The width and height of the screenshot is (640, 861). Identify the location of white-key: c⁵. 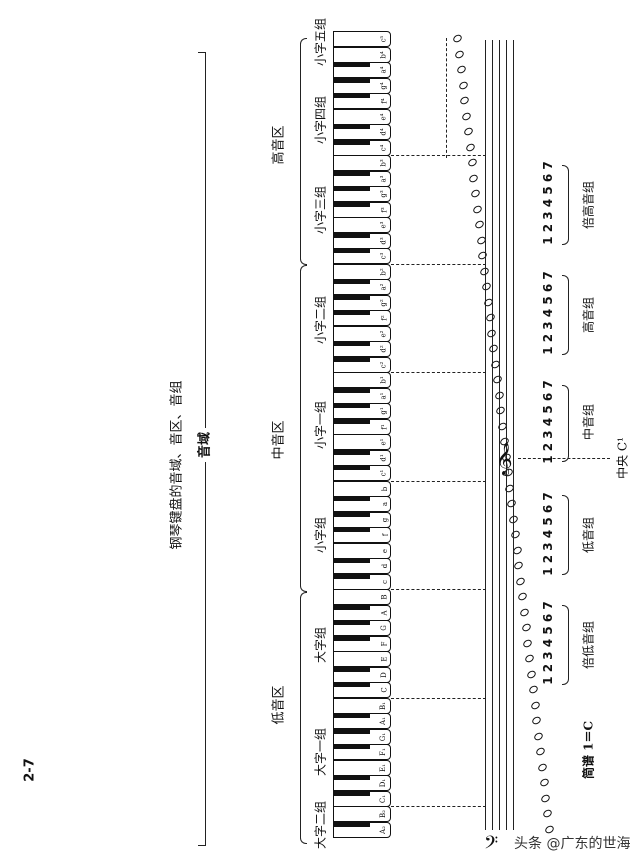
(362, 39).